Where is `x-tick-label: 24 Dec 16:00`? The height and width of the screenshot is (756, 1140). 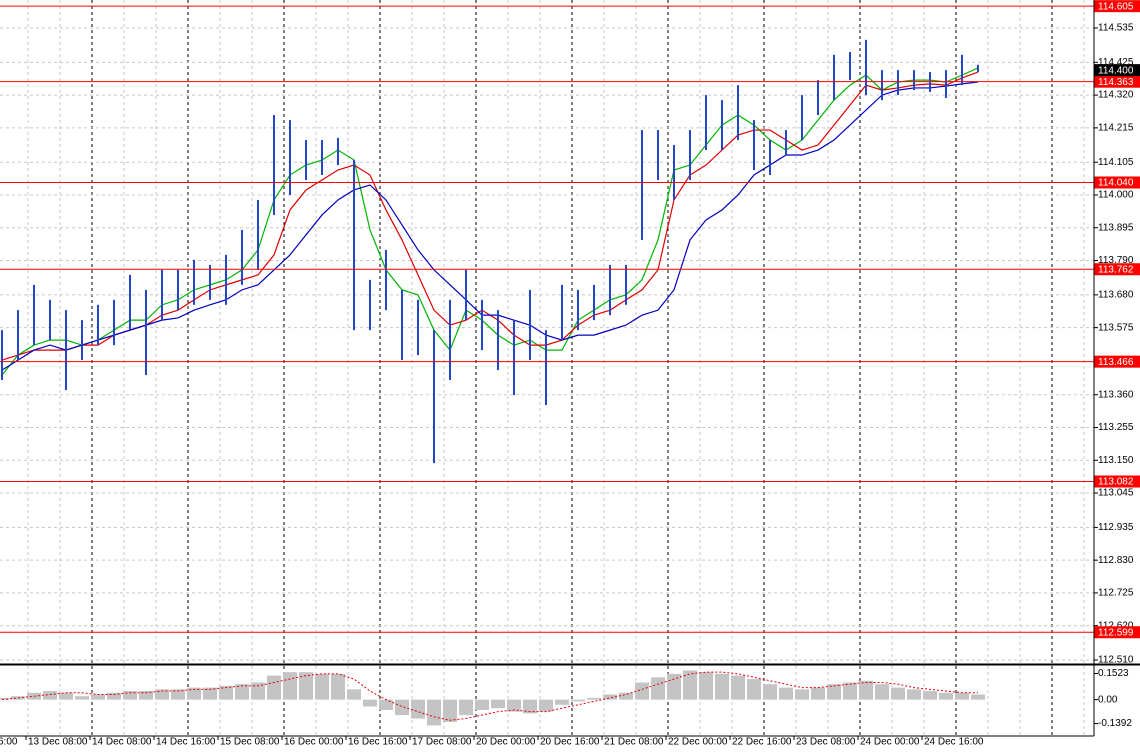 x-tick-label: 24 Dec 16:00 is located at coordinates (954, 742).